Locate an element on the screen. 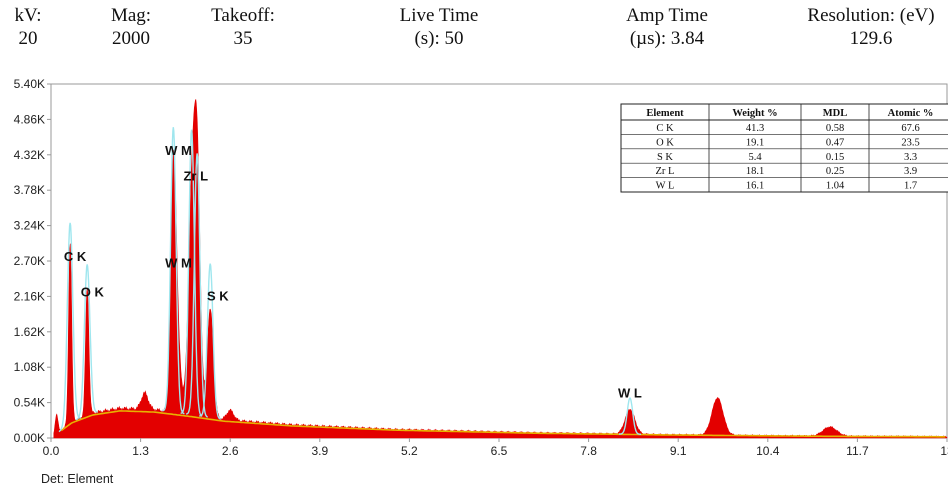 This screenshot has width=948, height=492. y-tick-label: 2.16K is located at coordinates (29, 296).